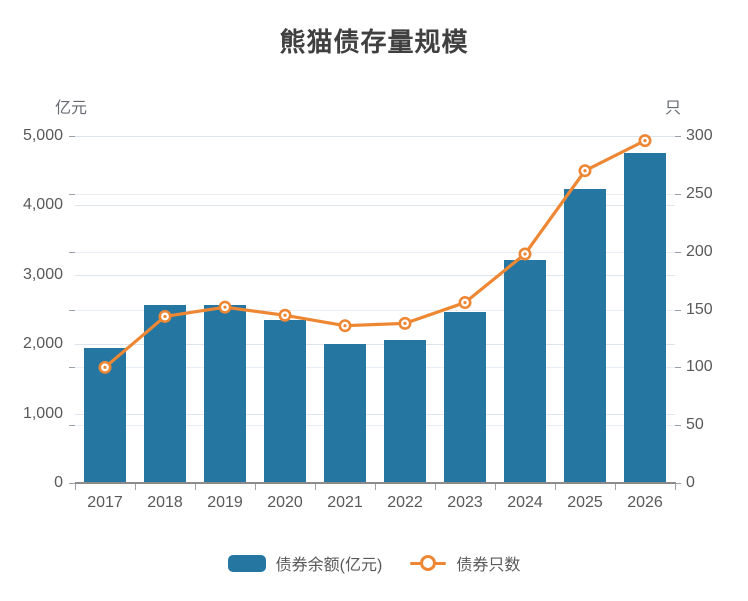 This screenshot has height=601, width=748. Describe the element at coordinates (246, 563) in the screenshot. I see `bar-series-swatch` at that location.